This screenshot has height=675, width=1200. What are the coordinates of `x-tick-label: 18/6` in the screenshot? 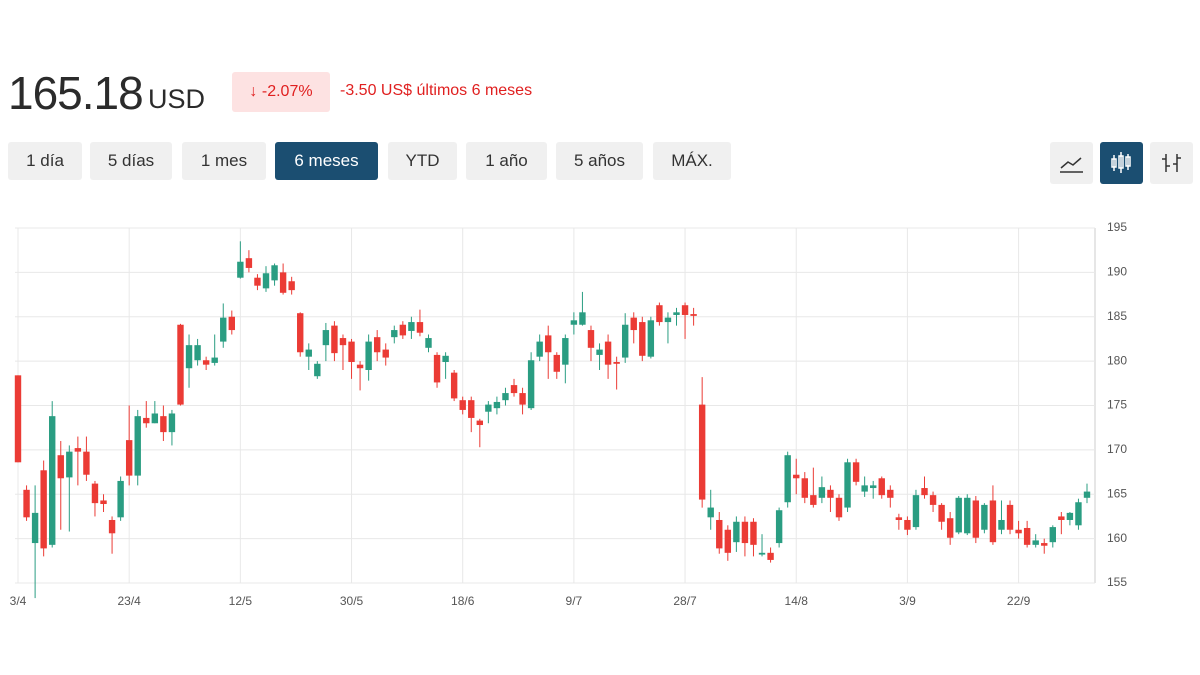 It's located at (463, 601).